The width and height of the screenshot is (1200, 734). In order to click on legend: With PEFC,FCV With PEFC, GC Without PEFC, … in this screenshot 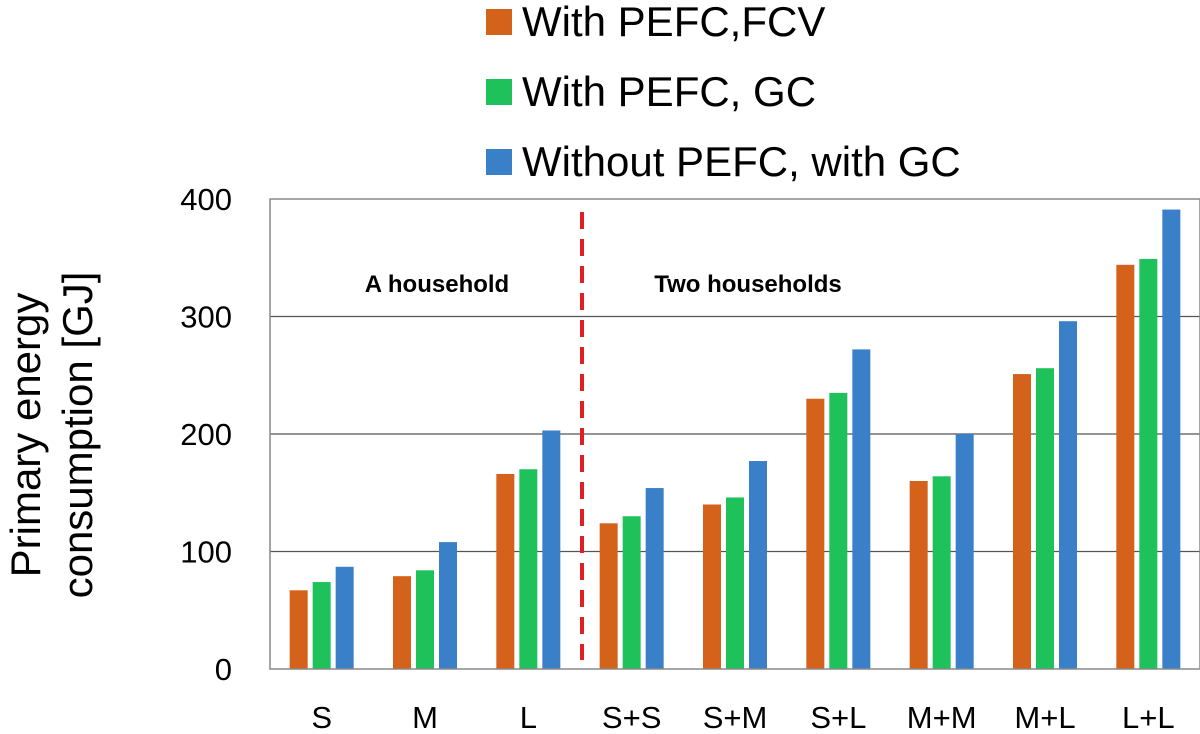, I will do `click(723, 92)`.